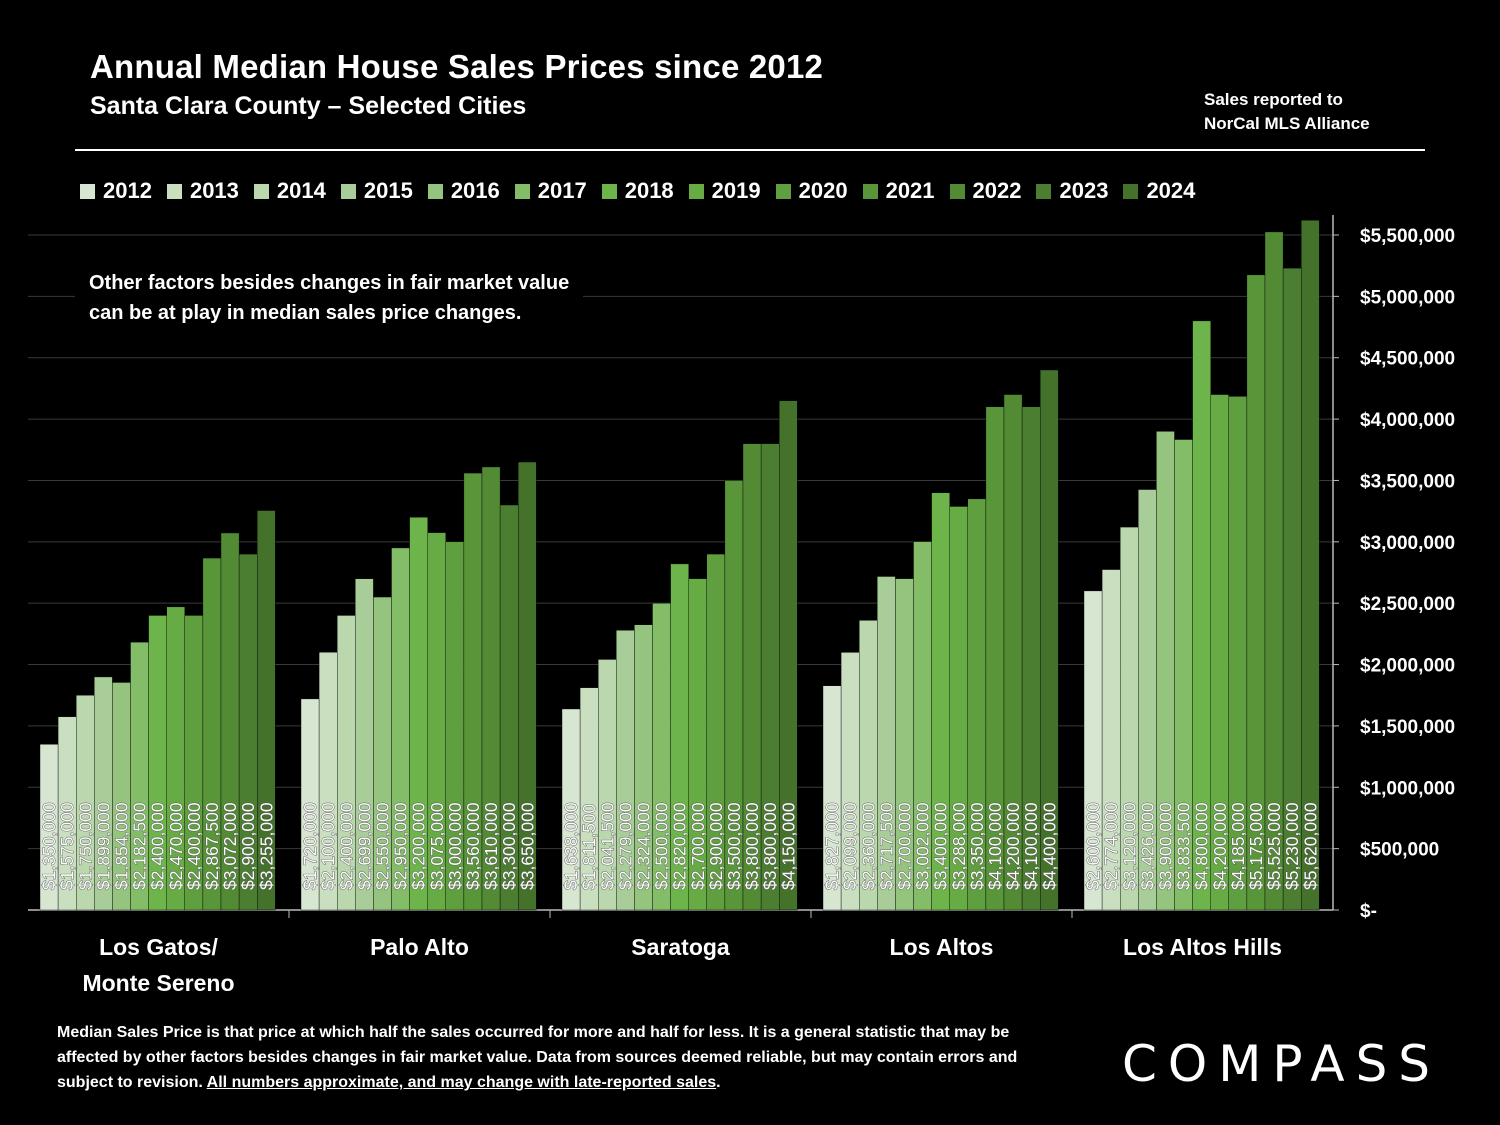 Image resolution: width=1500 pixels, height=1125 pixels. I want to click on data-label: $3,426,000, so click(1147, 846).